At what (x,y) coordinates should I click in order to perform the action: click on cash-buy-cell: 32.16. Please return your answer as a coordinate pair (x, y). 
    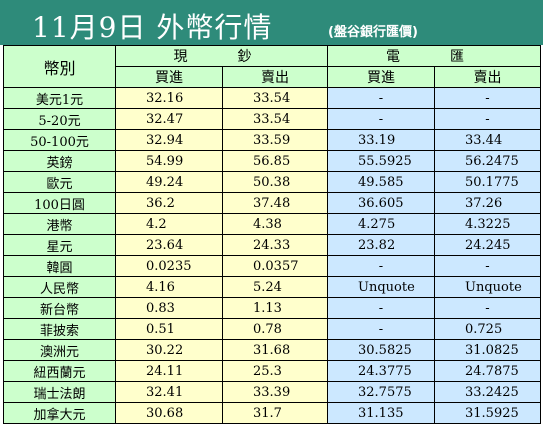
    Looking at the image, I should click on (169, 98).